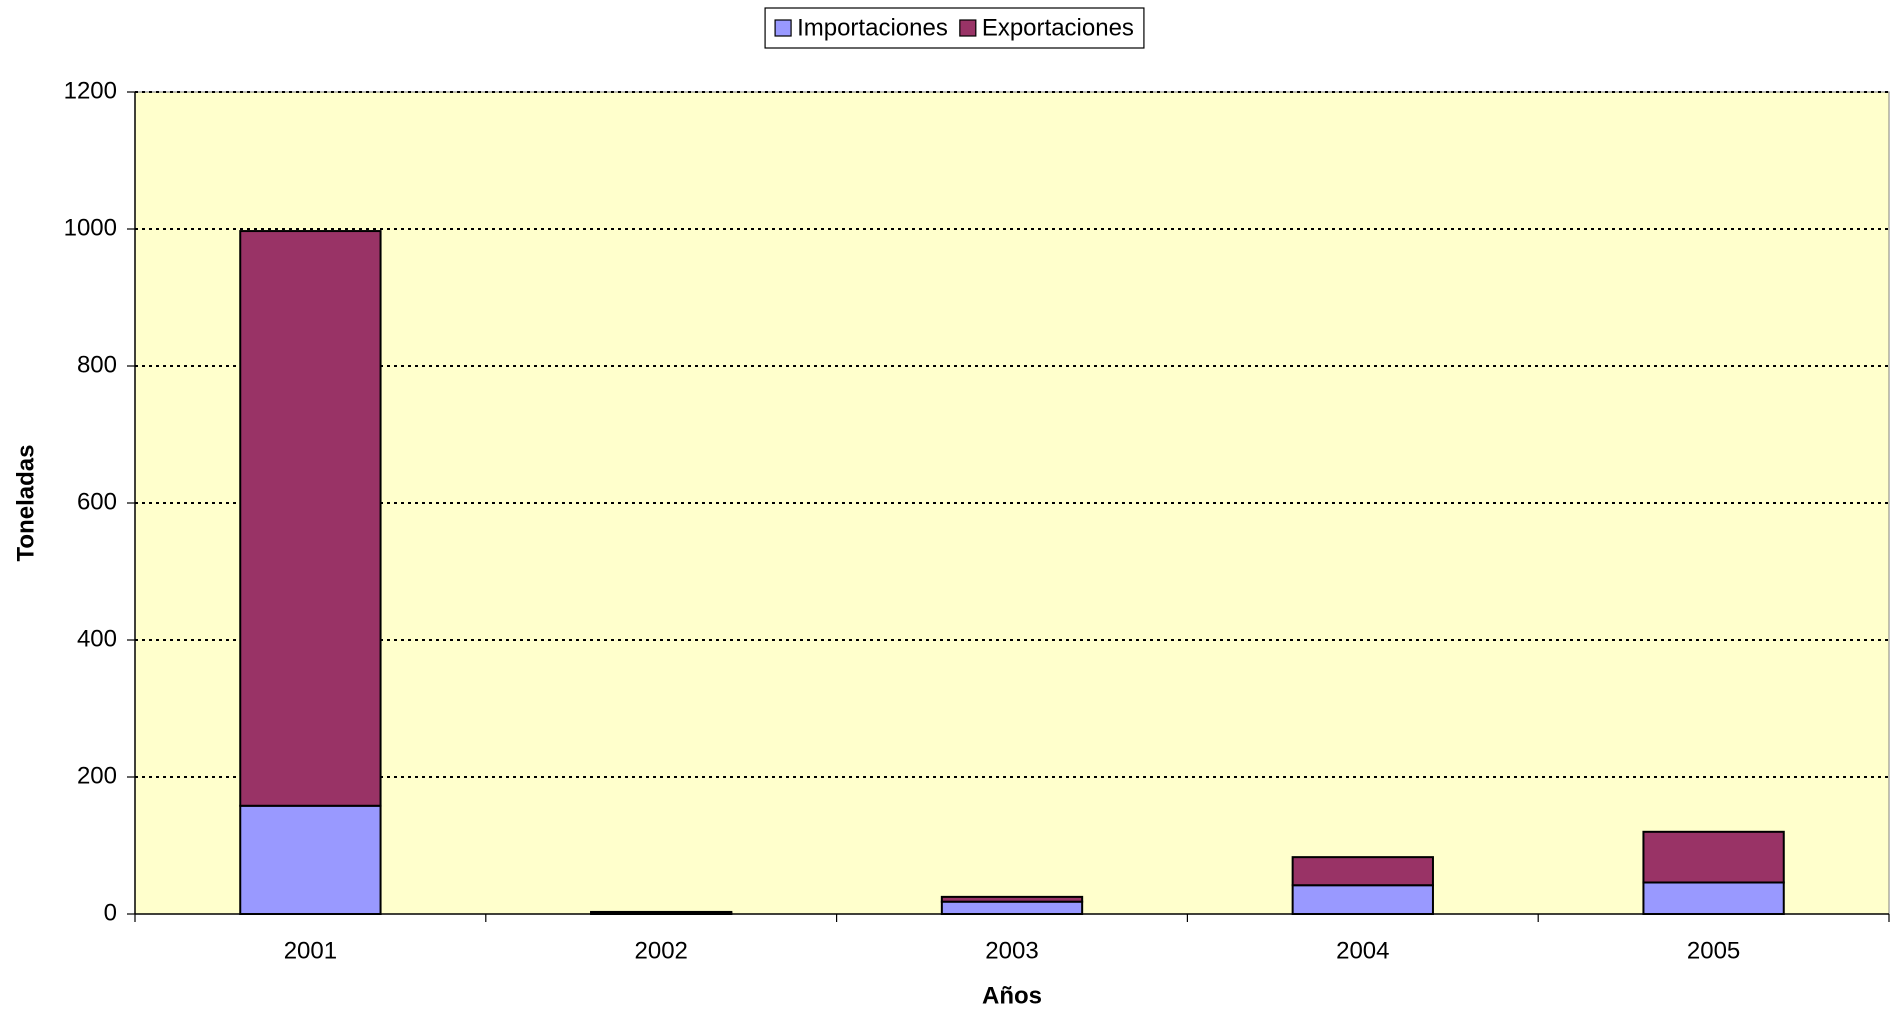 The height and width of the screenshot is (1012, 1893). I want to click on legend-label: Importaciones, so click(872, 27).